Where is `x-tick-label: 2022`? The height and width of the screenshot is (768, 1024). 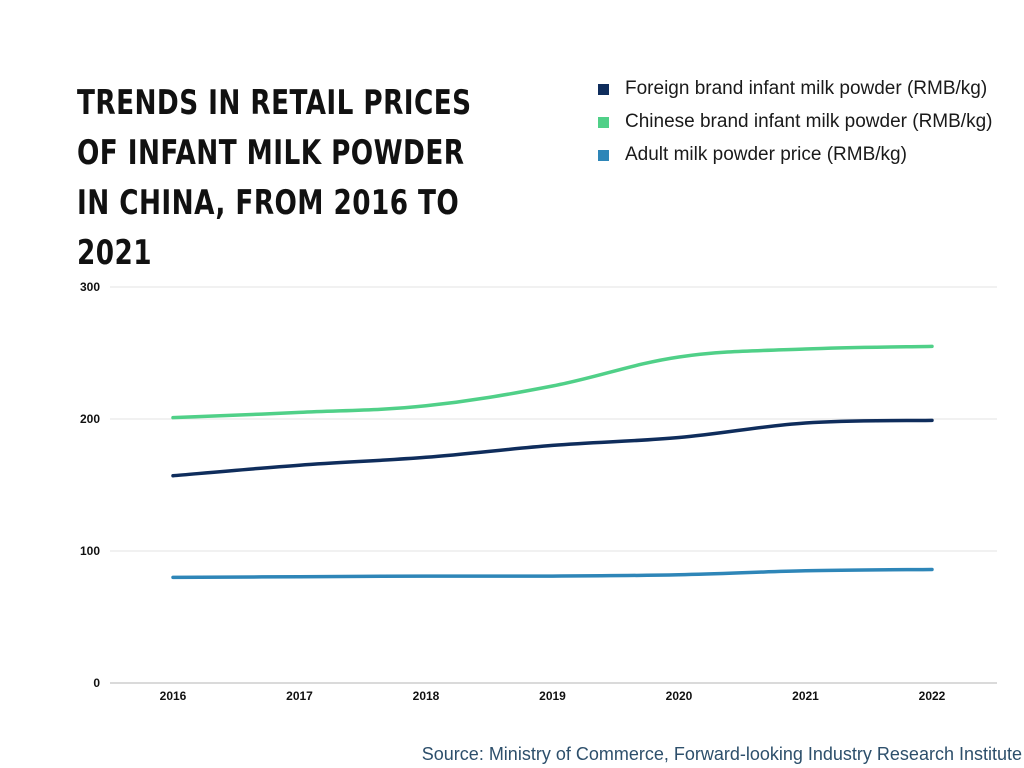
x-tick-label: 2022 is located at coordinates (932, 696).